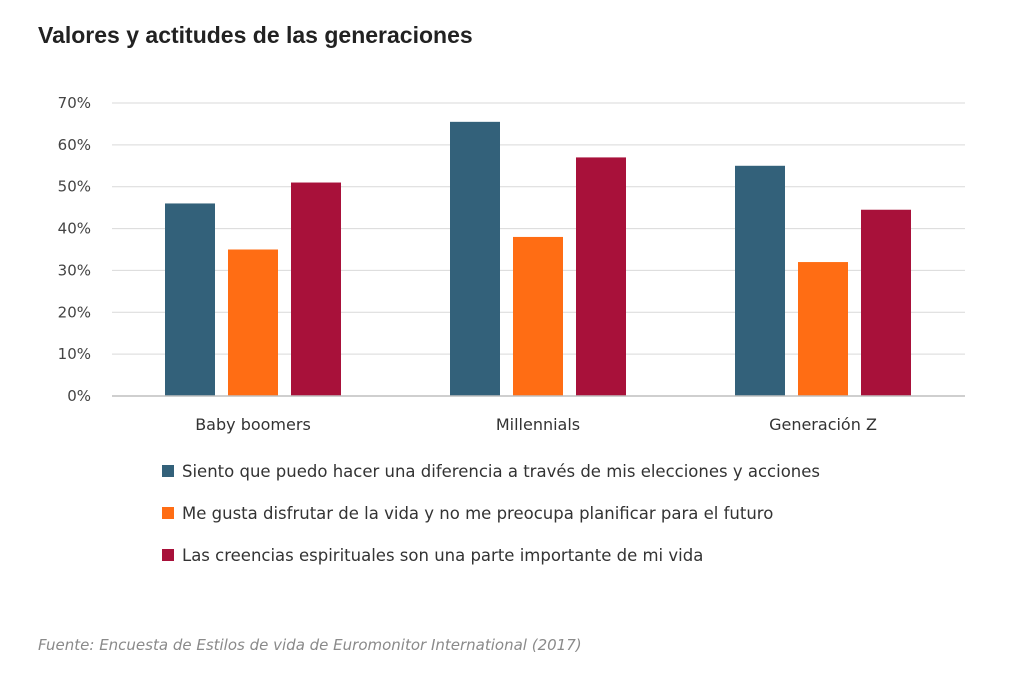 The width and height of the screenshot is (1024, 694). I want to click on y-tick-label-60: 60%, so click(74, 145).